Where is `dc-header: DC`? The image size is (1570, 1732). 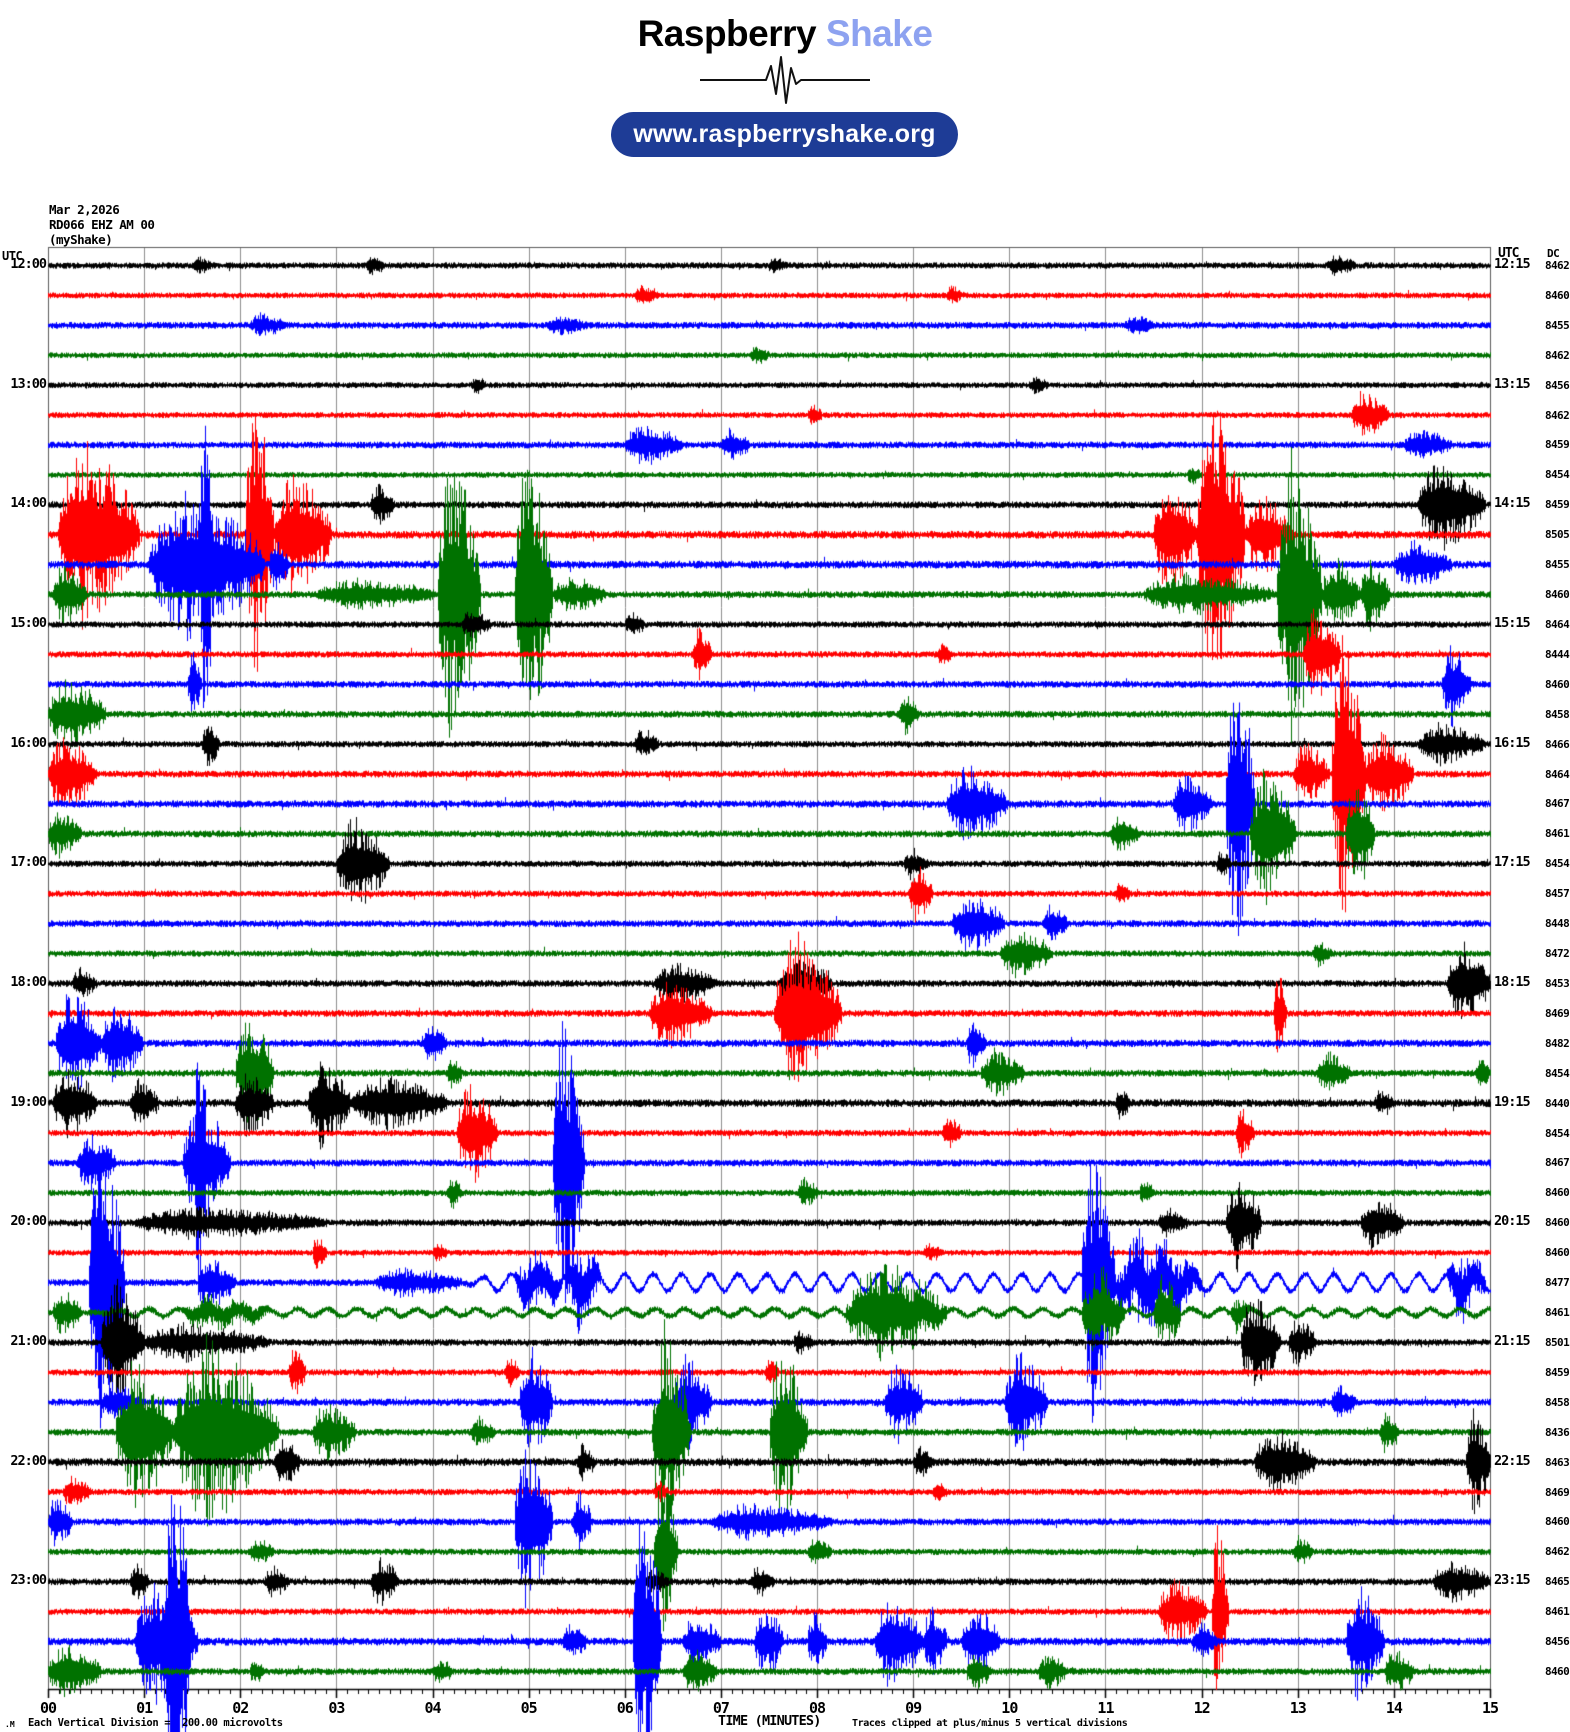 dc-header: DC is located at coordinates (1553, 253).